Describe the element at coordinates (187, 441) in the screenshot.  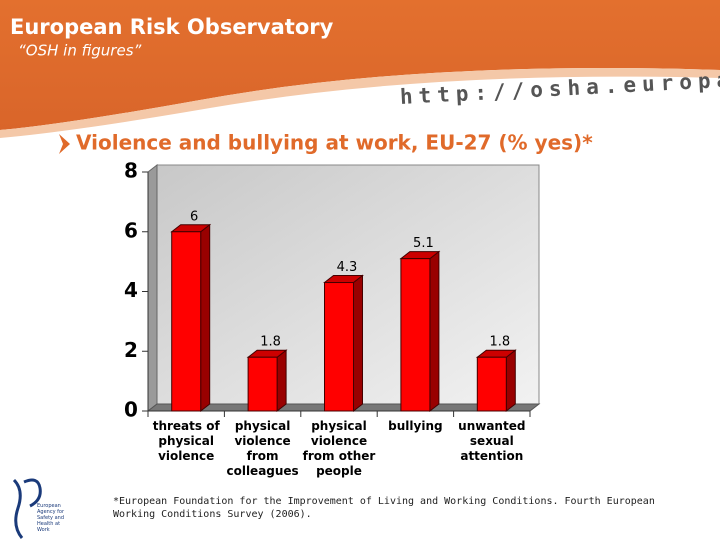
I see `x-tick-label: threats of physical violence` at that location.